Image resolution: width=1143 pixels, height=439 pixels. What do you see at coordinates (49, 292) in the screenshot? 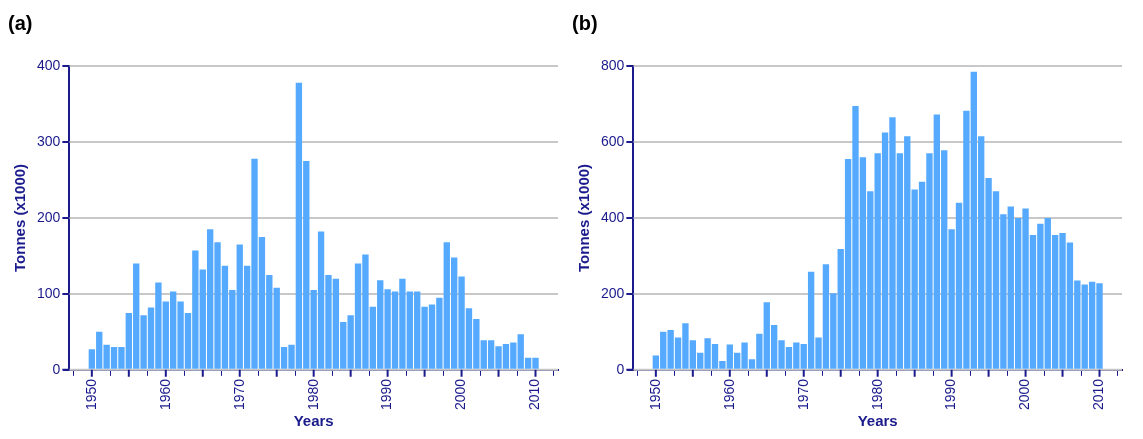
I see `y-tick-label: 100` at bounding box center [49, 292].